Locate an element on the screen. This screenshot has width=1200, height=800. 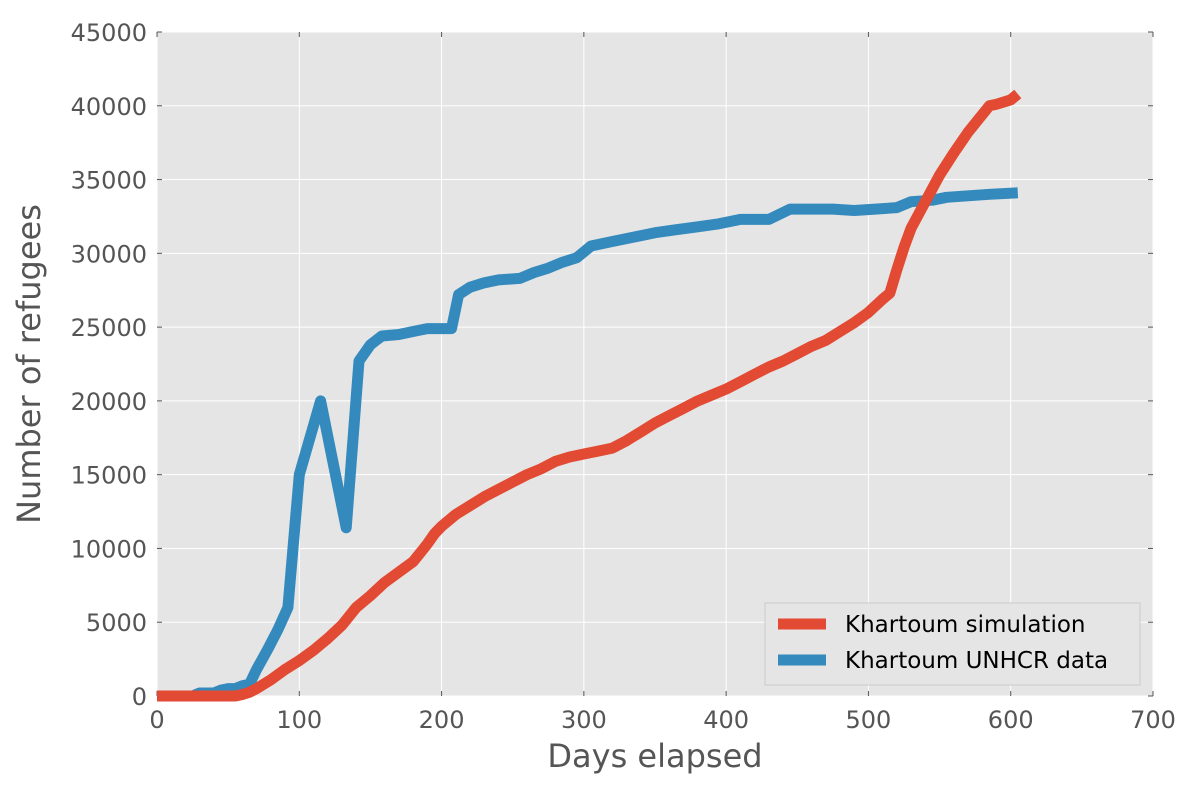
x-tick-labels: 0 100 200 300 400 500 600 700 is located at coordinates (662, 720).